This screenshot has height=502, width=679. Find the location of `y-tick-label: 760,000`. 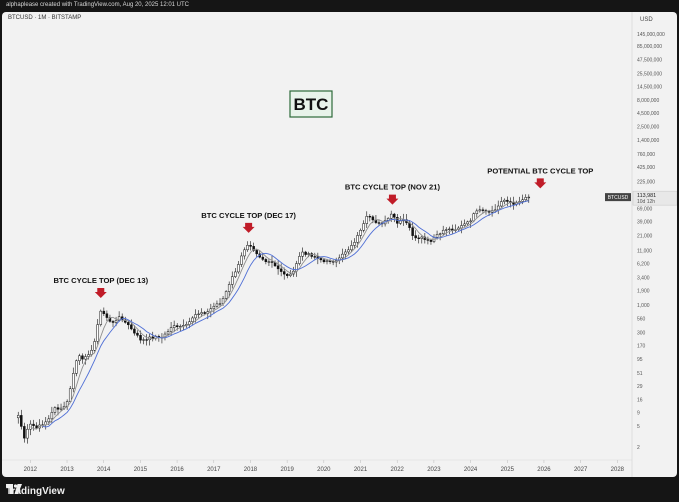

y-tick-label: 760,000 is located at coordinates (646, 155).